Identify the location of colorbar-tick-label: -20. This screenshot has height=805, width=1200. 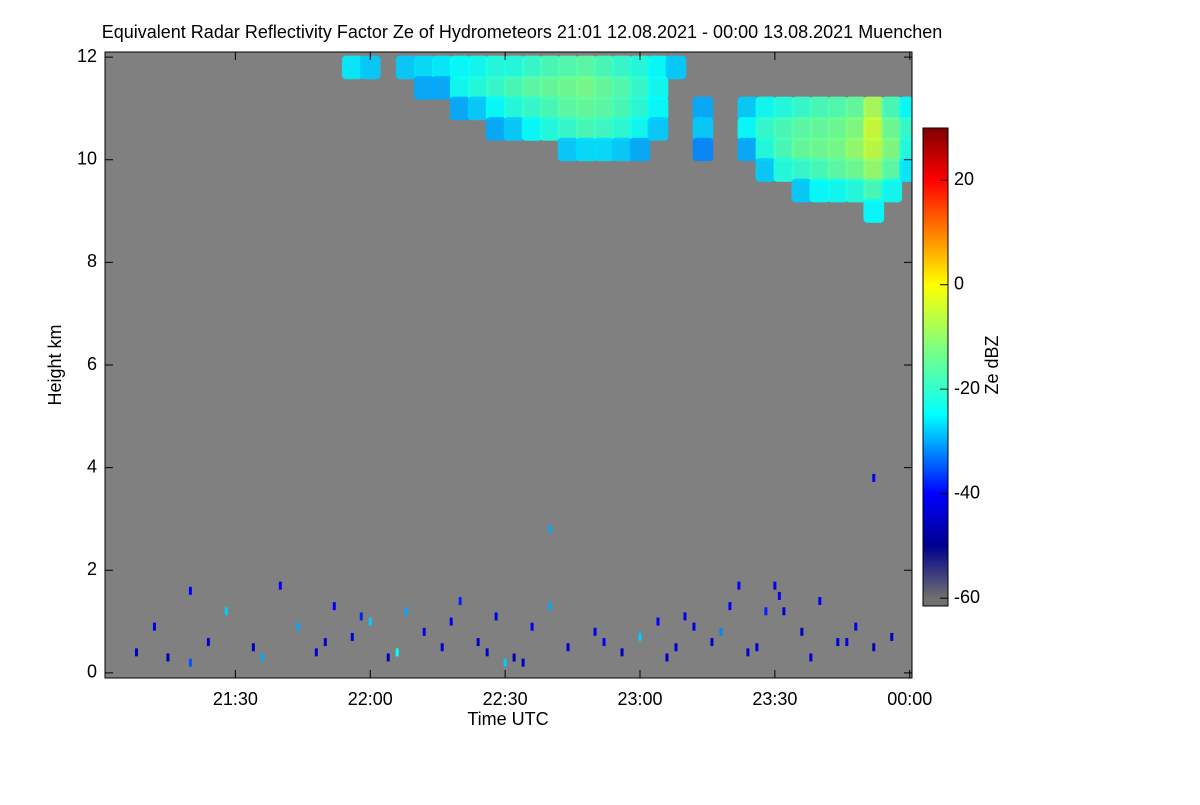
(967, 388).